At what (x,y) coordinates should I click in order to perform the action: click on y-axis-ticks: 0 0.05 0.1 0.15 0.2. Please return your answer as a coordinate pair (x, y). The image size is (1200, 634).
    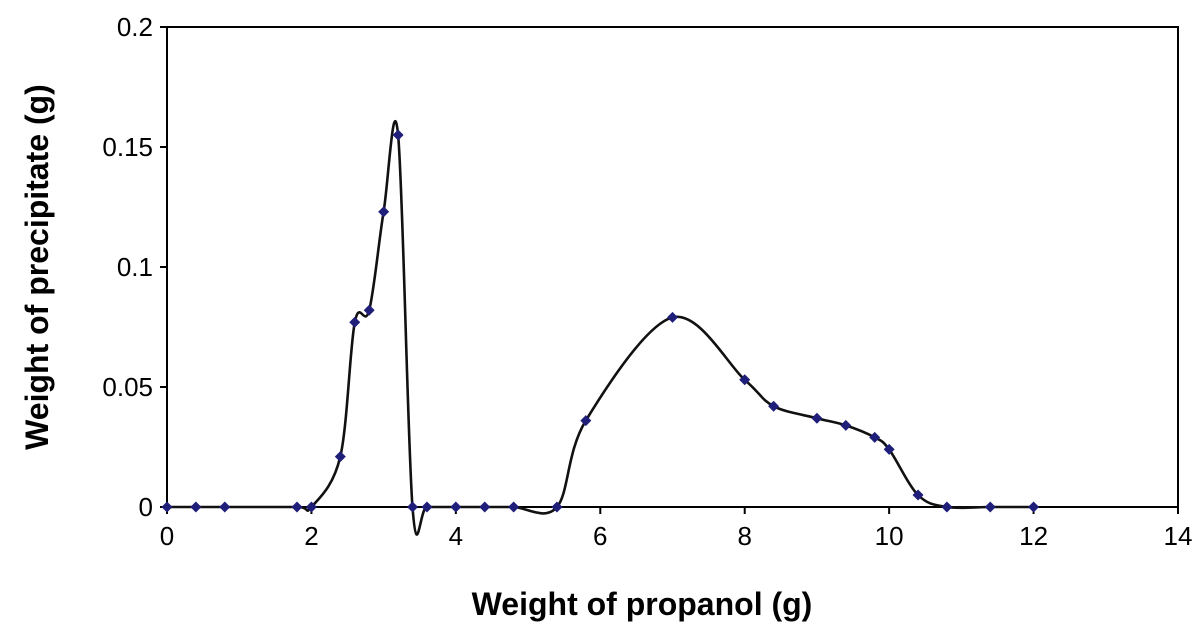
    Looking at the image, I should click on (134, 267).